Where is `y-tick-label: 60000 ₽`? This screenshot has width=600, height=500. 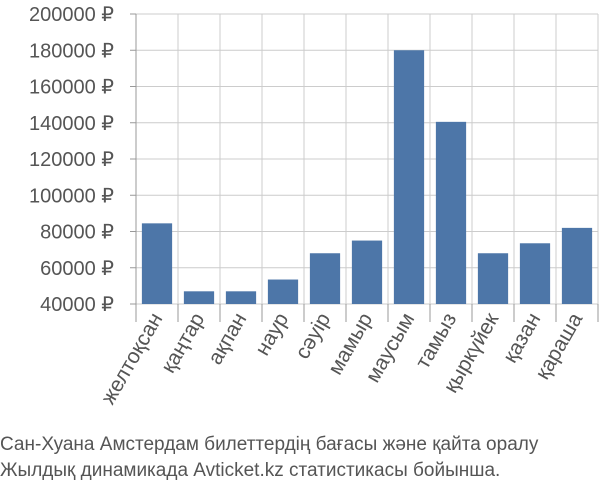 y-tick-label: 60000 ₽ is located at coordinates (77, 269).